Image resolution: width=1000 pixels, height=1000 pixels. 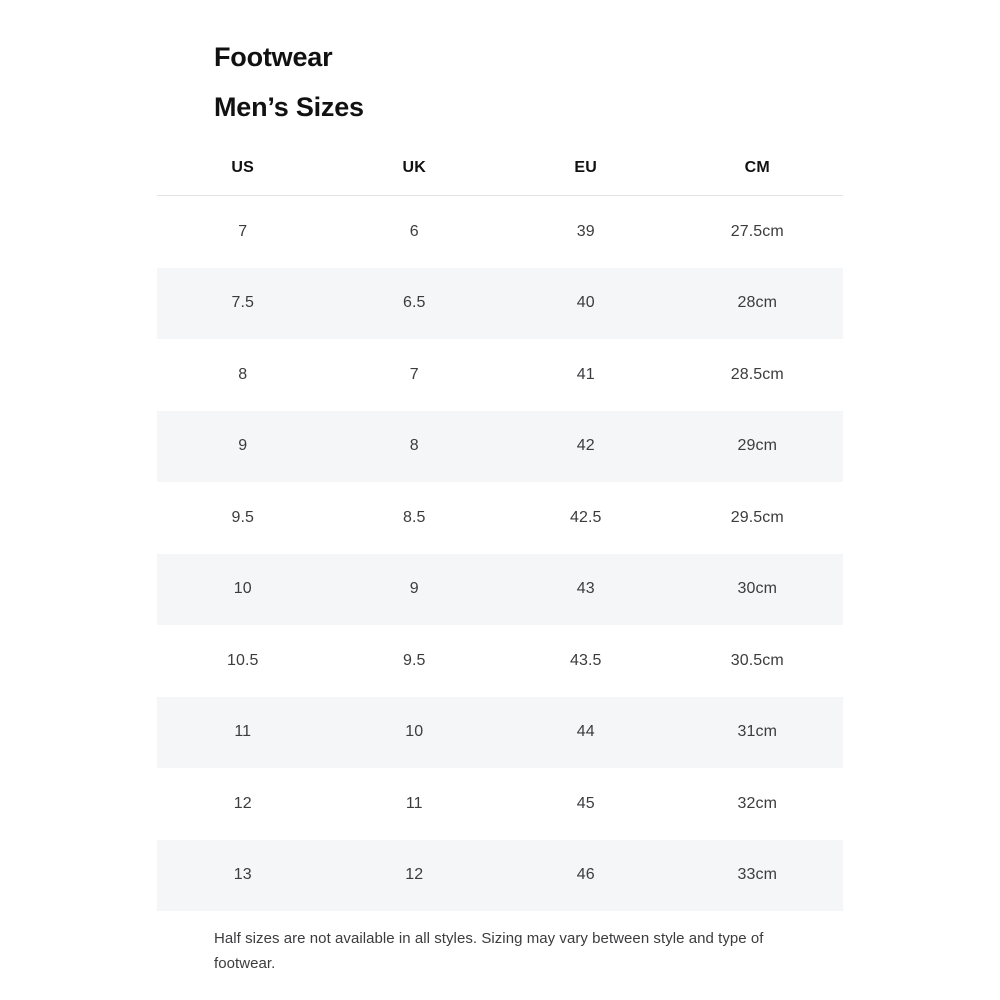 I want to click on cell-eu: 46, so click(x=586, y=875).